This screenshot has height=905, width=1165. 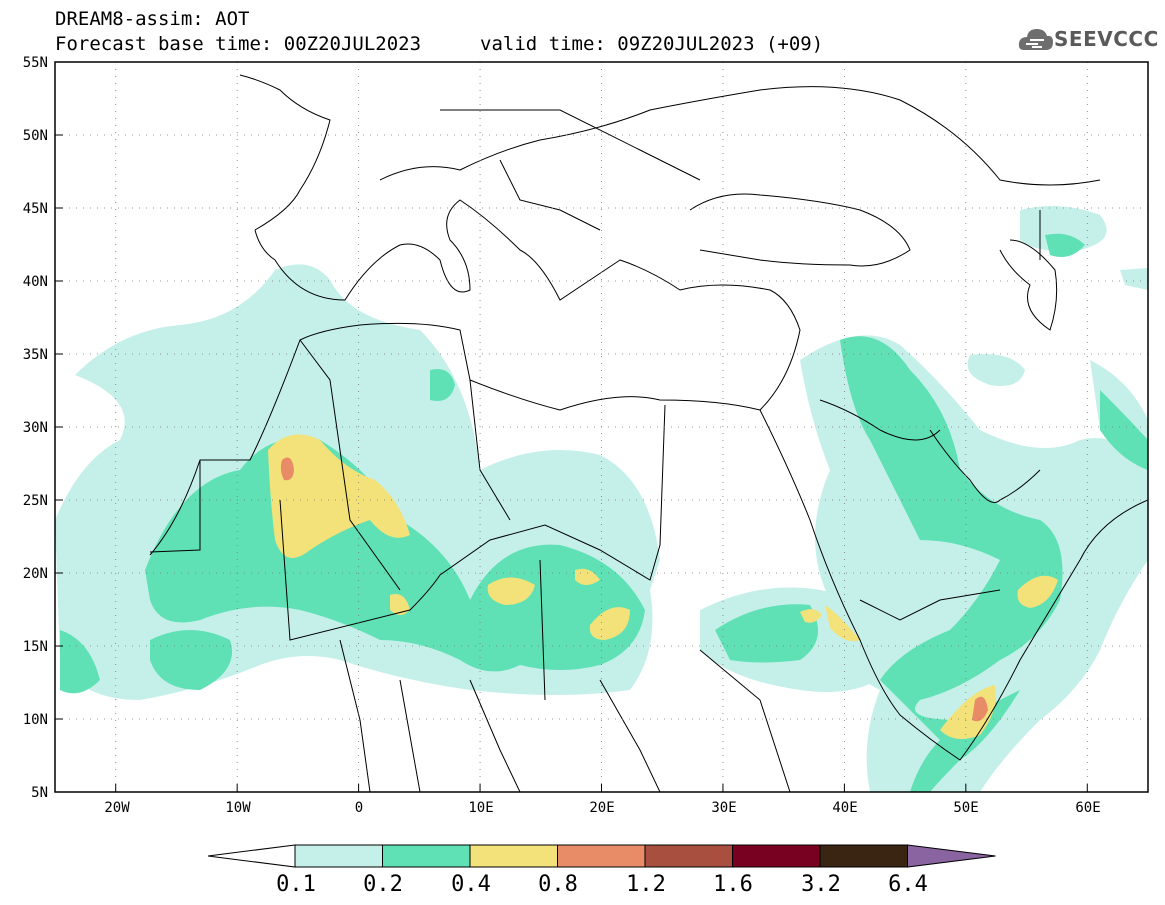 I want to click on lat-label: 5N, so click(x=39, y=793).